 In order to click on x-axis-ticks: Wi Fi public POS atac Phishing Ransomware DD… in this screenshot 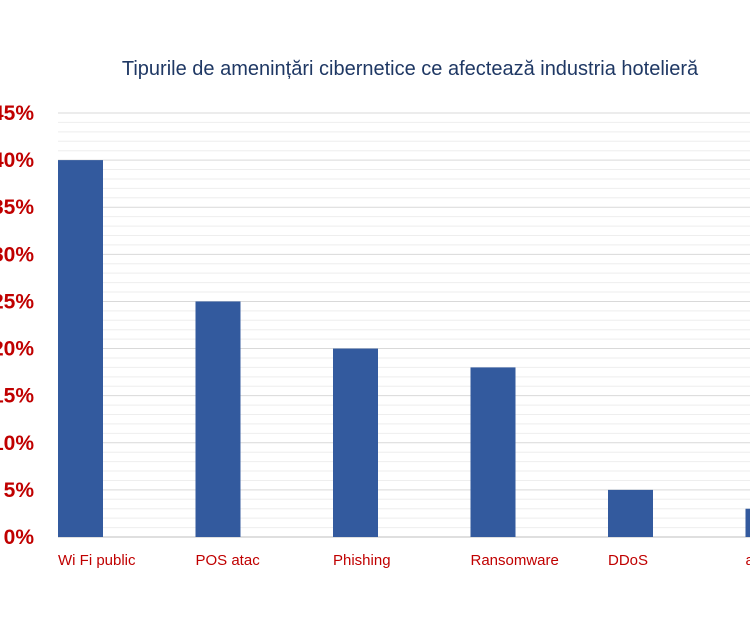, I will do `click(404, 560)`.